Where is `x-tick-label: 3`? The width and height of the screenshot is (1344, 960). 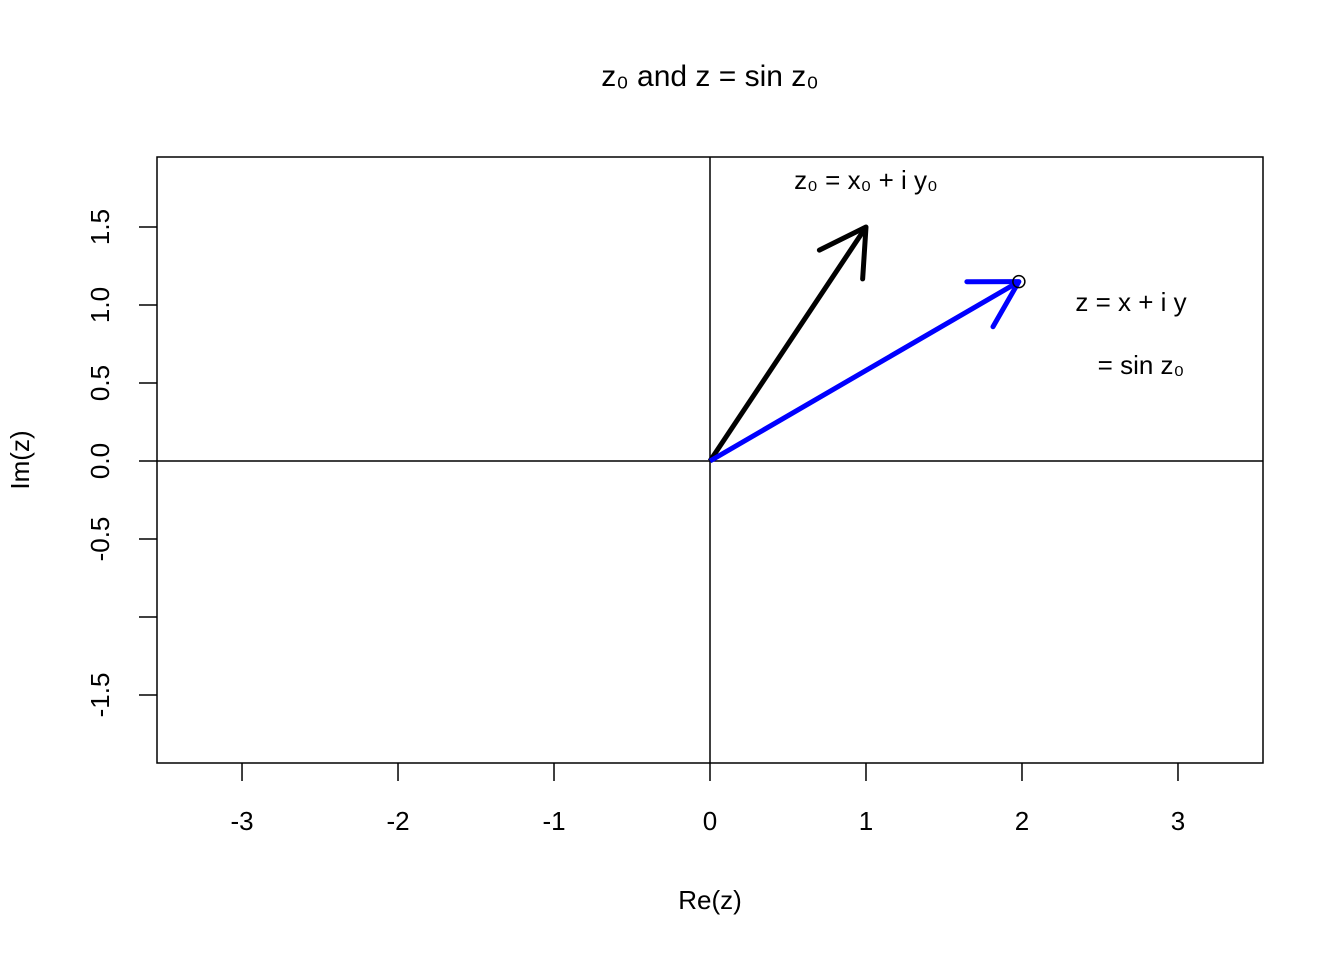
x-tick-label: 3 is located at coordinates (1178, 821).